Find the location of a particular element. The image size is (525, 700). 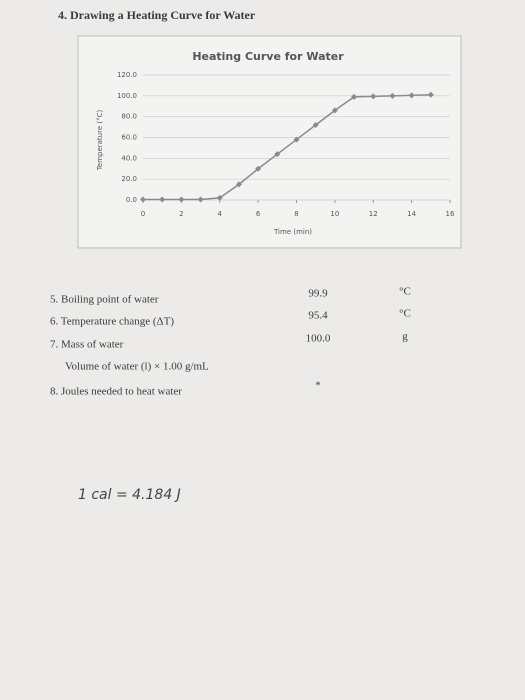

x-tick-label: 12 is located at coordinates (373, 214).